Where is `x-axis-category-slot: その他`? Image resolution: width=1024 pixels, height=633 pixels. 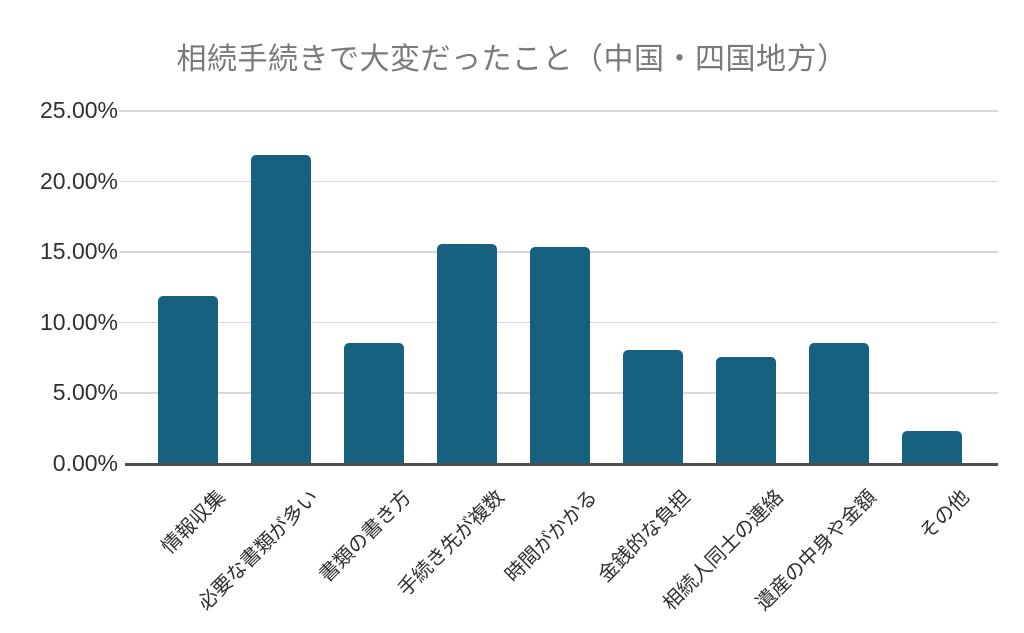 x-axis-category-slot: その他 is located at coordinates (931, 549).